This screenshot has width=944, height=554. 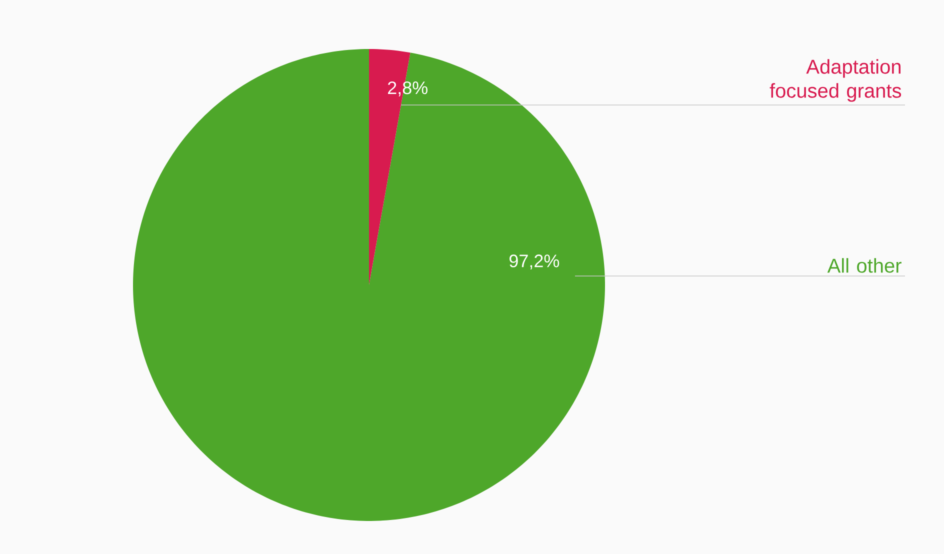 What do you see at coordinates (864, 265) in the screenshot?
I see `slice-label: All other` at bounding box center [864, 265].